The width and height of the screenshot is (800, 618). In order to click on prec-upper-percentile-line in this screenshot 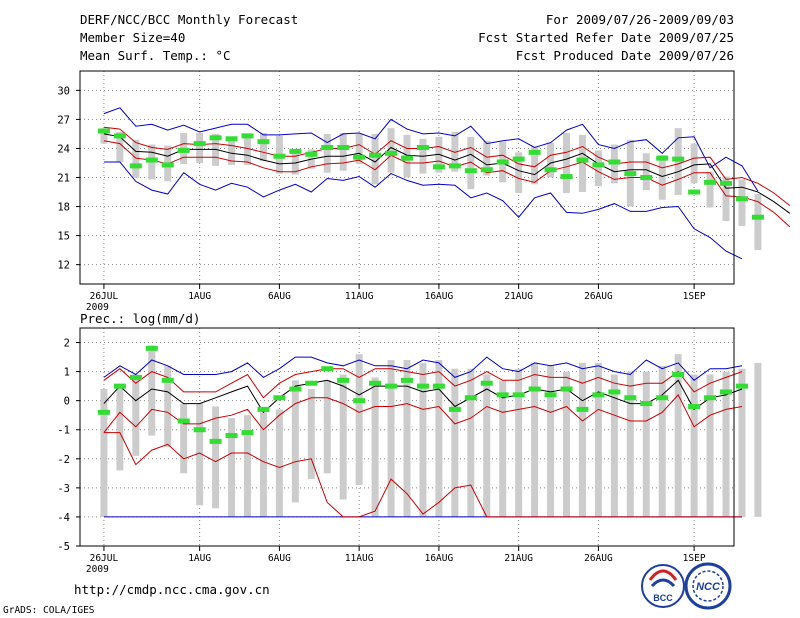, I will do `click(423, 383)`.